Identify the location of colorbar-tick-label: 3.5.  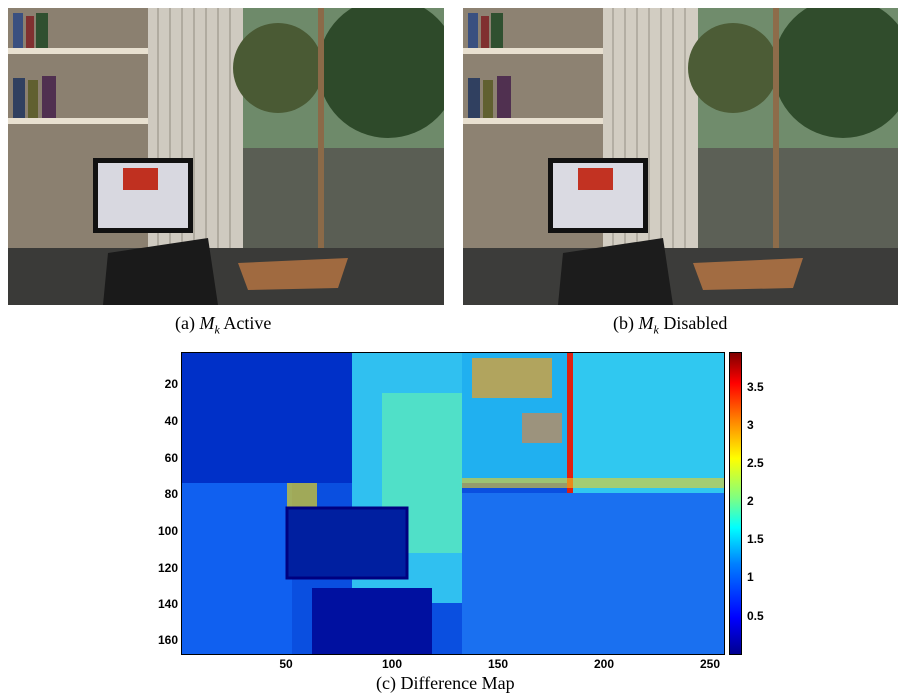
(755, 387).